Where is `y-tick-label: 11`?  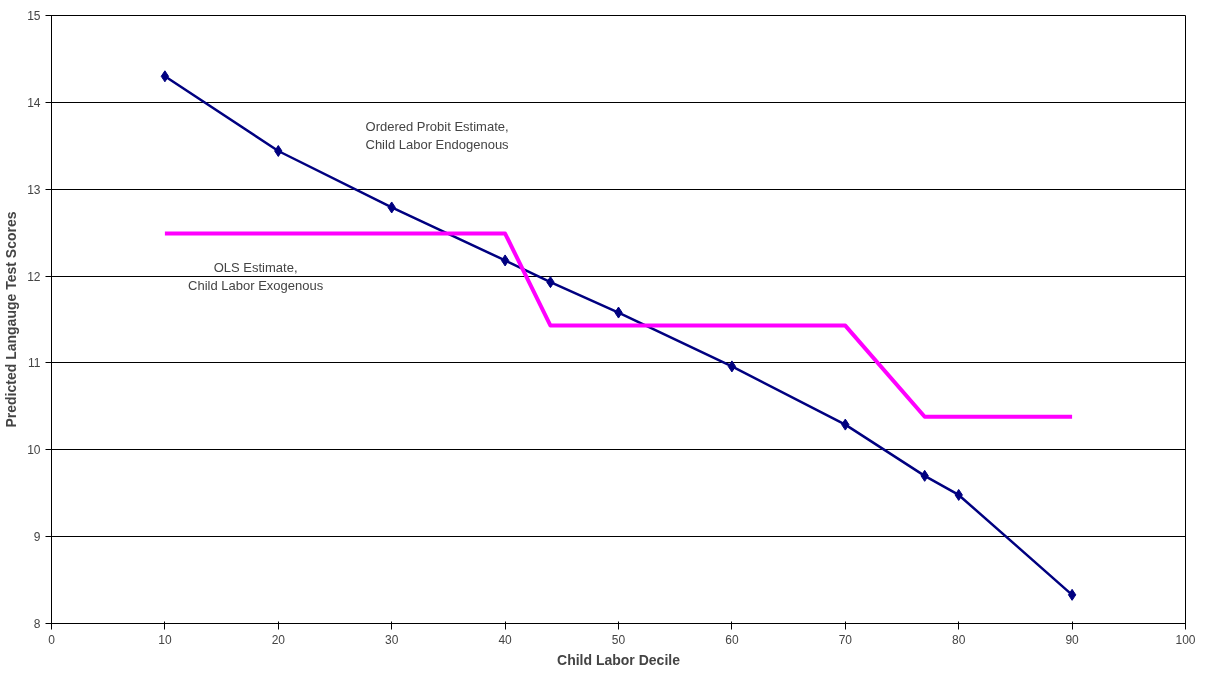
y-tick-label: 11 is located at coordinates (34, 363).